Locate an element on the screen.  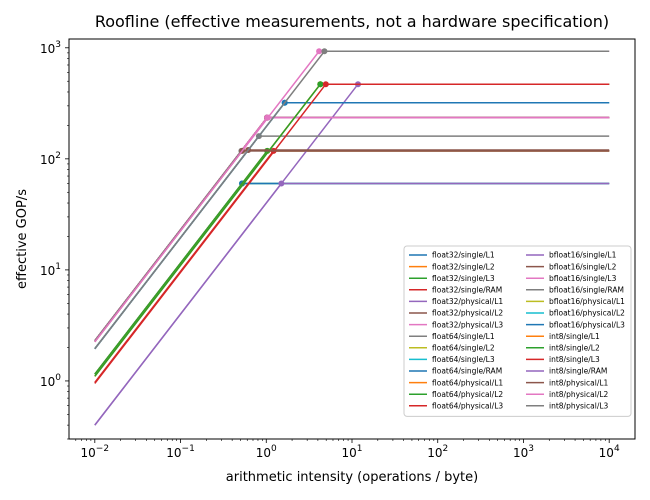
x-axis-ticks: 10⁻² 10⁻¹ 10⁰ 10¹ 10² 10³ 10⁴ is located at coordinates (347, 449).